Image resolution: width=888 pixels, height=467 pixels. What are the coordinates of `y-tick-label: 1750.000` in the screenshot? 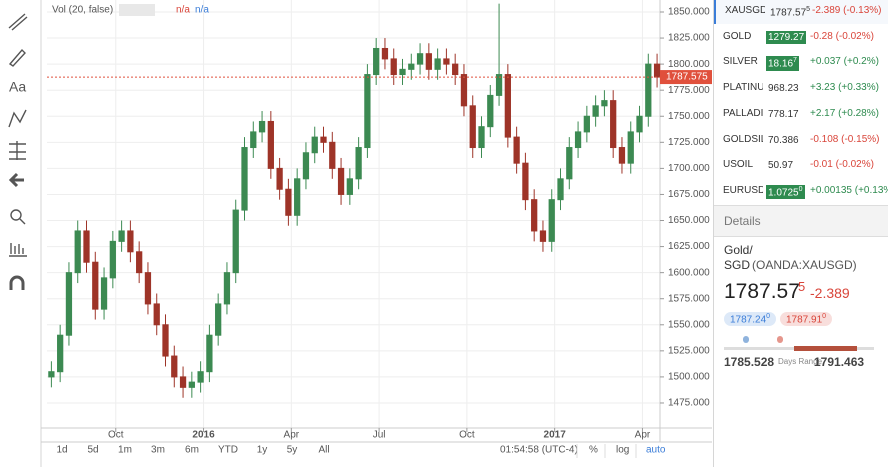 It's located at (689, 116).